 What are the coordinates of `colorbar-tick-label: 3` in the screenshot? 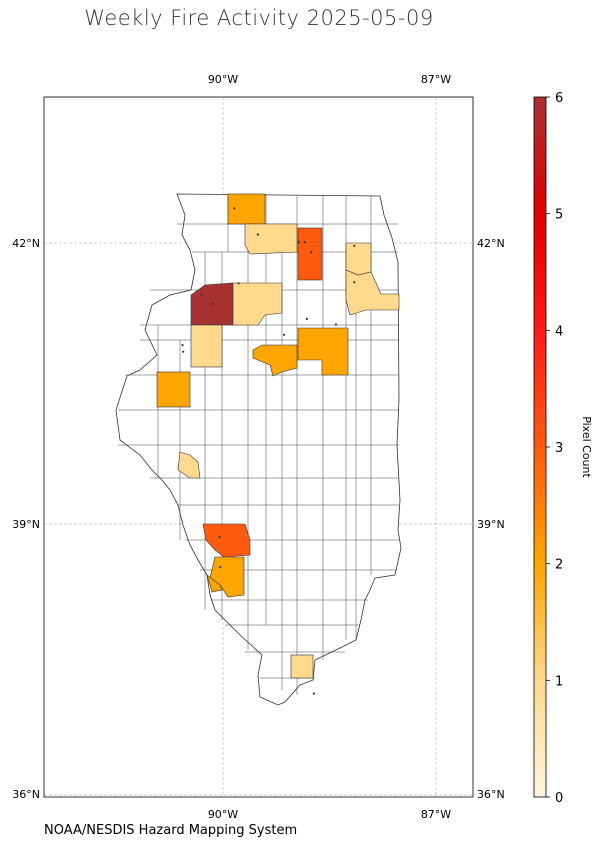 It's located at (559, 448).